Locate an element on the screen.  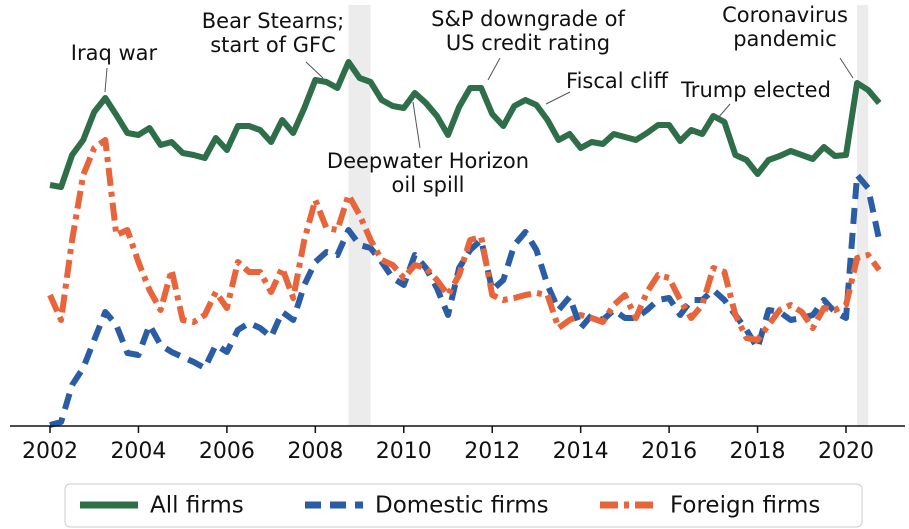
x-tick-label: 2002 is located at coordinates (50, 451).